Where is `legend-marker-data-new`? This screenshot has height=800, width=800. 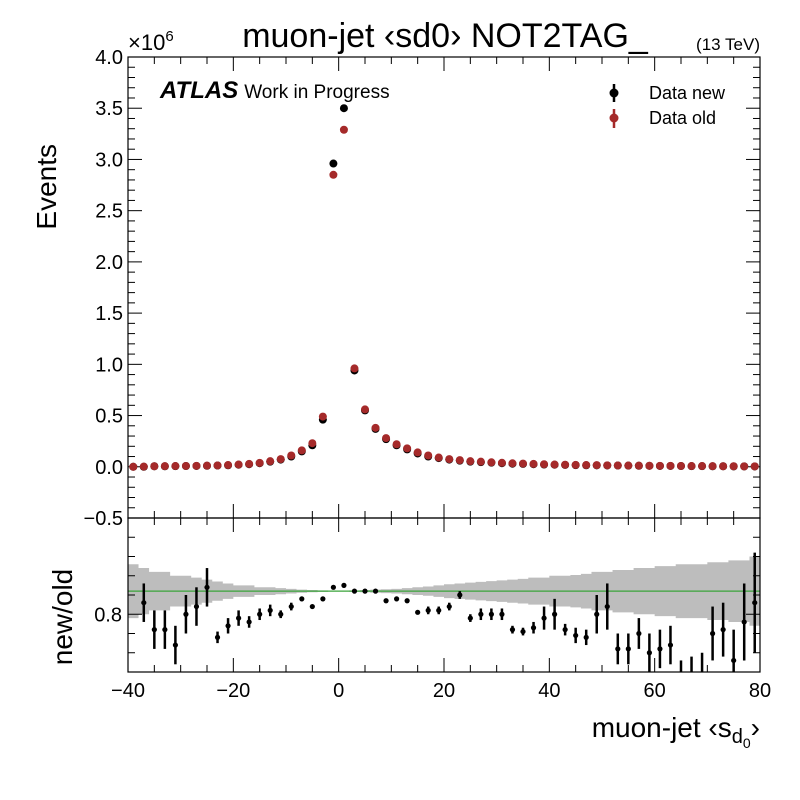 legend-marker-data-new is located at coordinates (614, 93).